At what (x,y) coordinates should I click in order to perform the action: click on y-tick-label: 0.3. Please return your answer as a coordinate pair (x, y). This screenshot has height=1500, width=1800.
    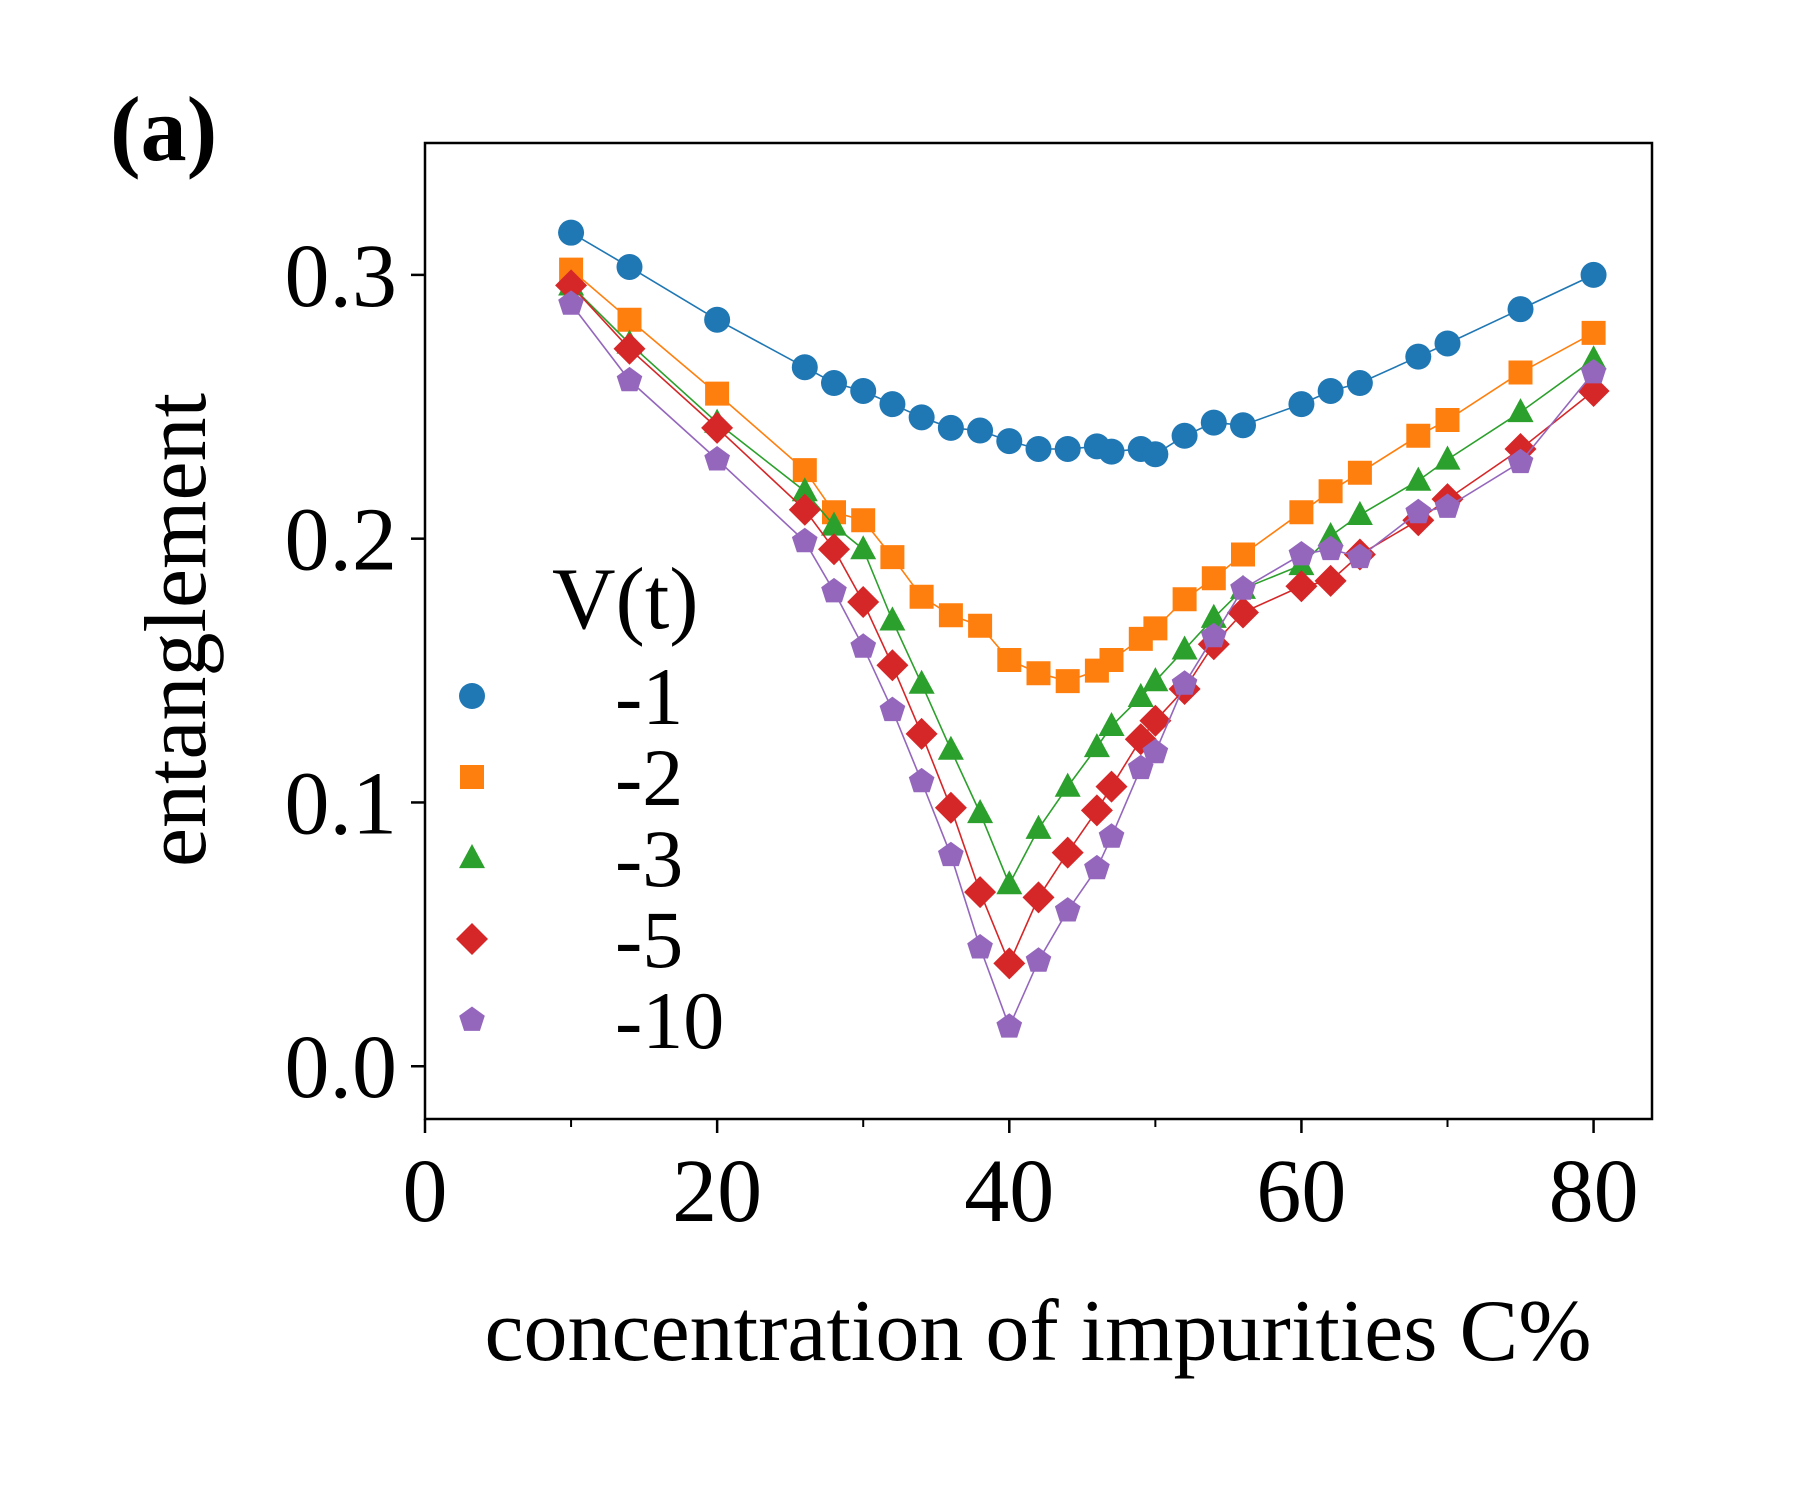
    Looking at the image, I should click on (341, 276).